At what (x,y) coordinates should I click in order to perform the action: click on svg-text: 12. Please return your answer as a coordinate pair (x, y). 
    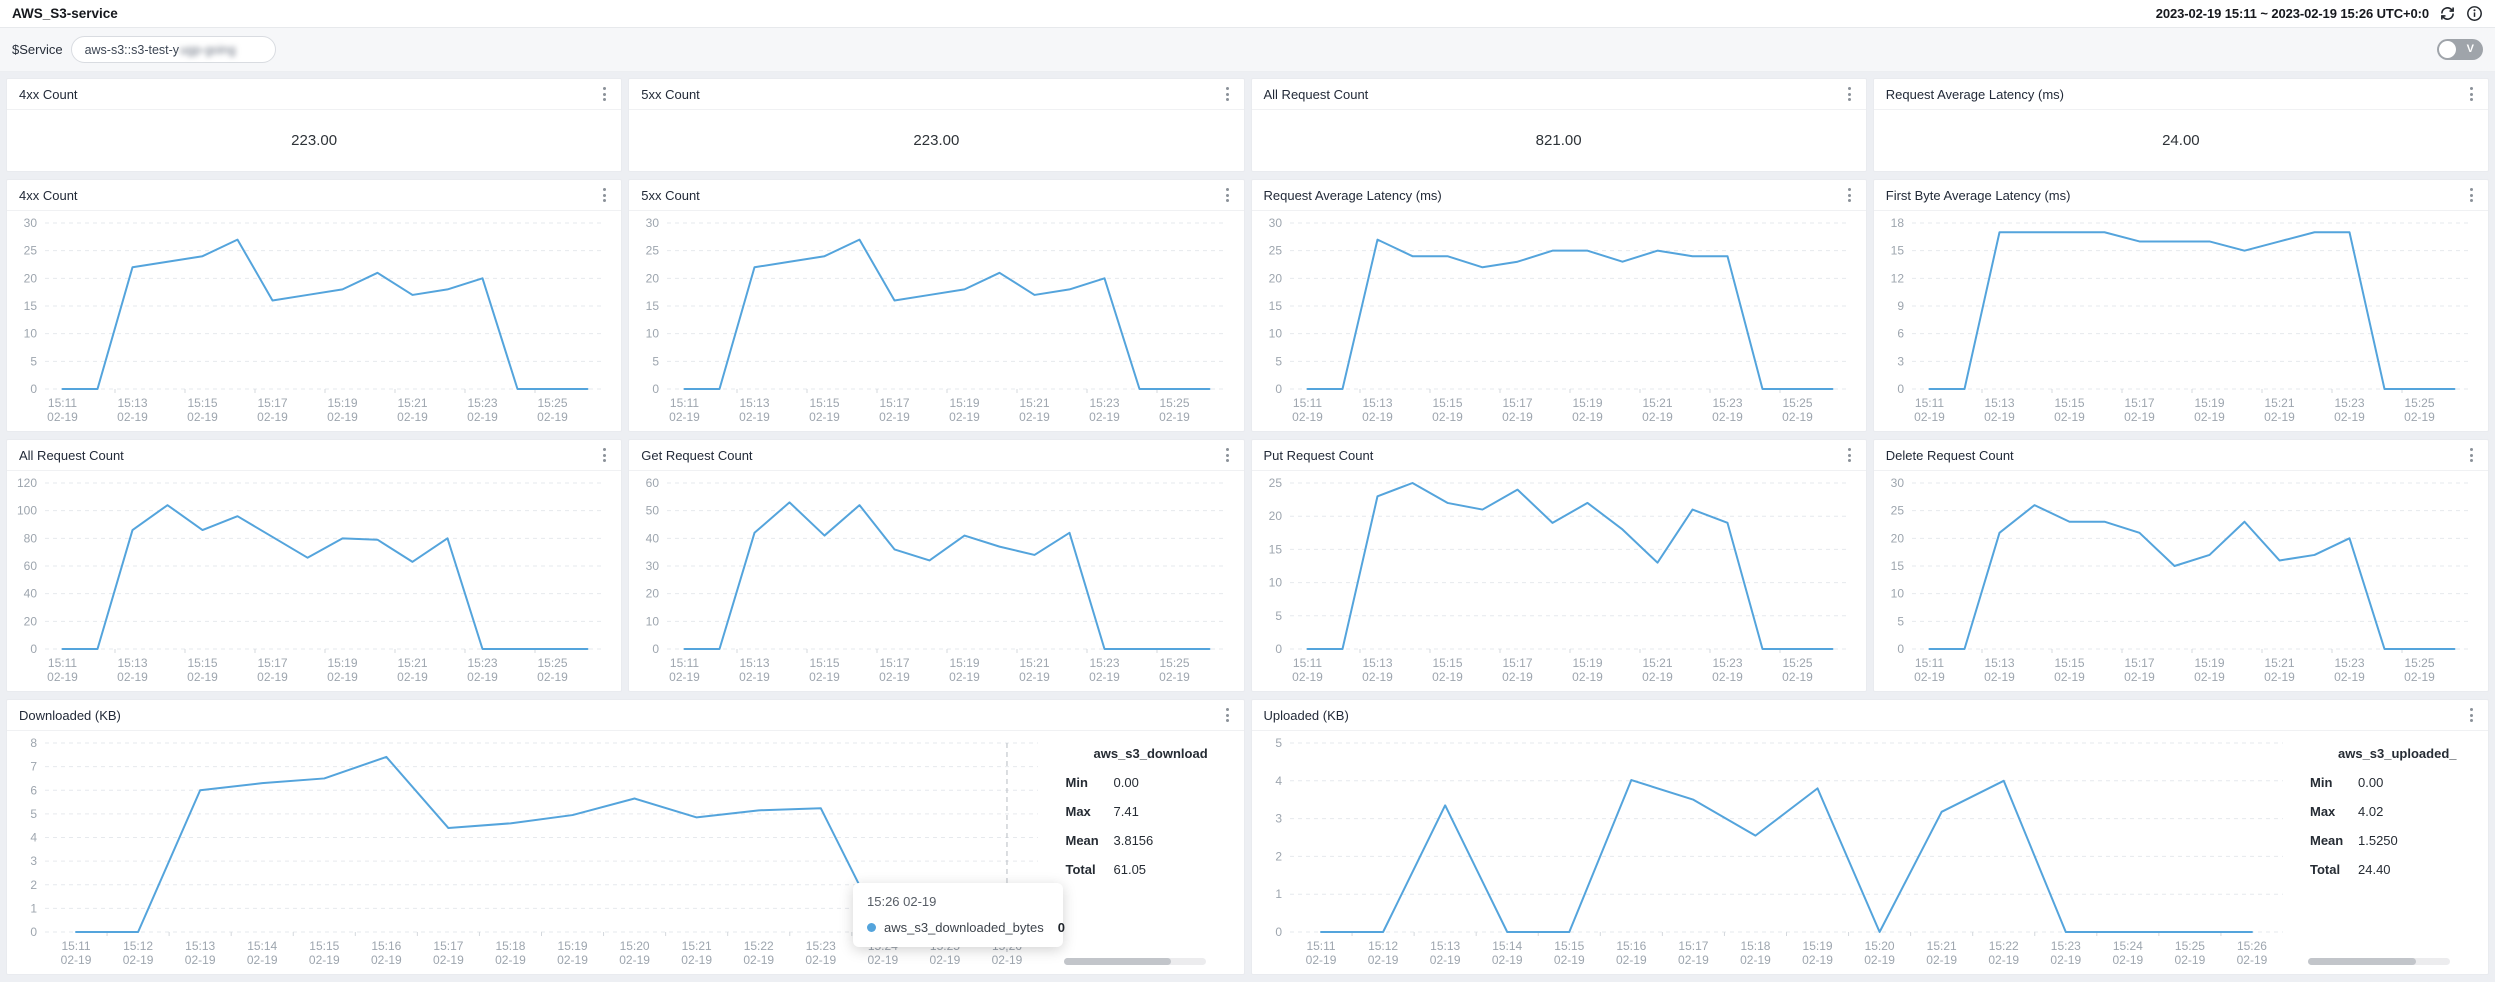
    Looking at the image, I should click on (1897, 278).